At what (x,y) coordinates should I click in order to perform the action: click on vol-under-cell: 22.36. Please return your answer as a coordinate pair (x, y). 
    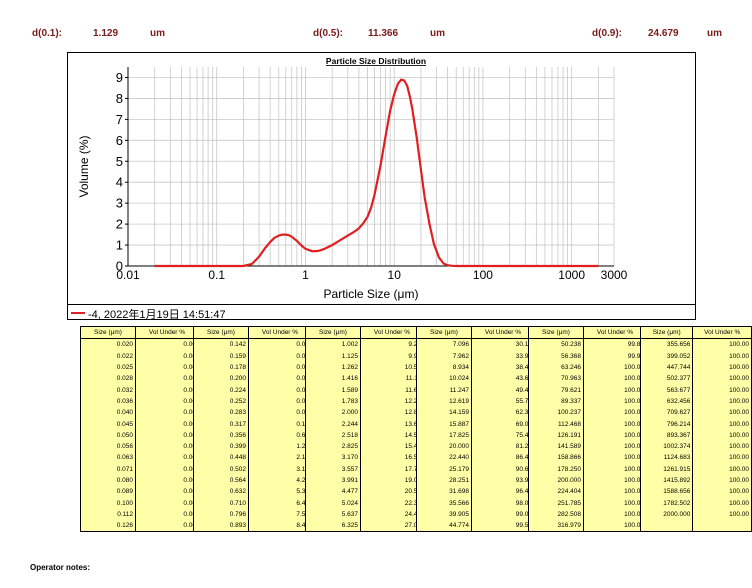
    Looking at the image, I should click on (392, 503).